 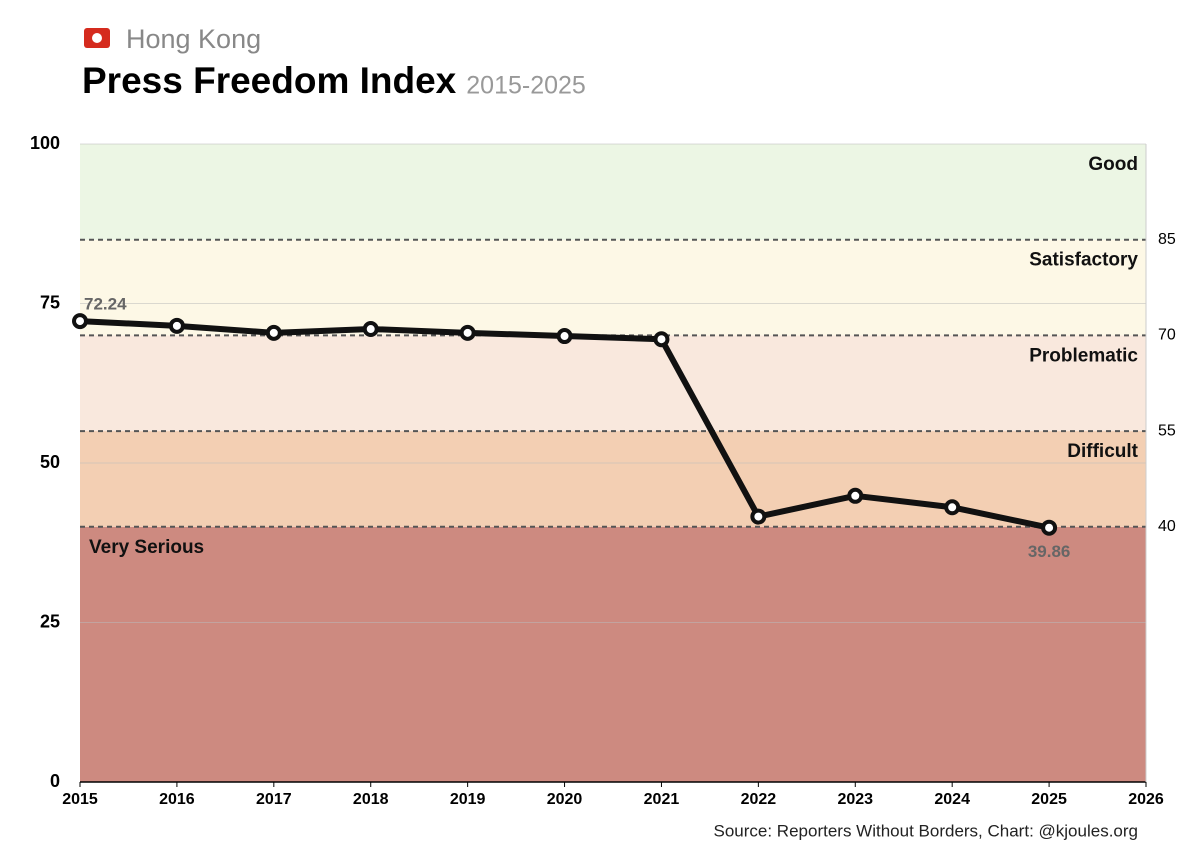 I want to click on x-tick-label: 2023, so click(x=855, y=799).